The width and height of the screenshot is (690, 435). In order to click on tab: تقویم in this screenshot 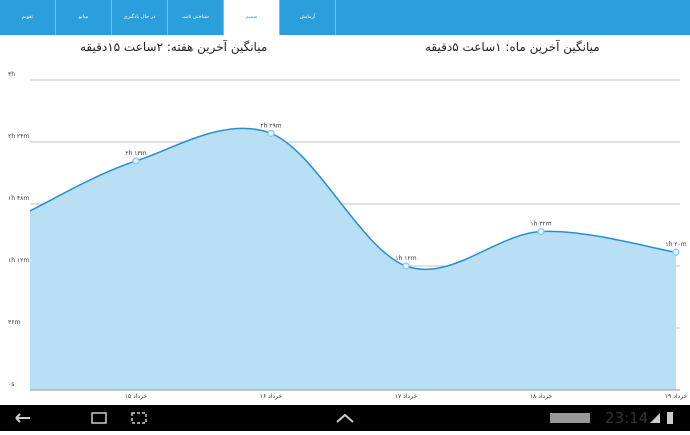, I will do `click(28, 17)`.